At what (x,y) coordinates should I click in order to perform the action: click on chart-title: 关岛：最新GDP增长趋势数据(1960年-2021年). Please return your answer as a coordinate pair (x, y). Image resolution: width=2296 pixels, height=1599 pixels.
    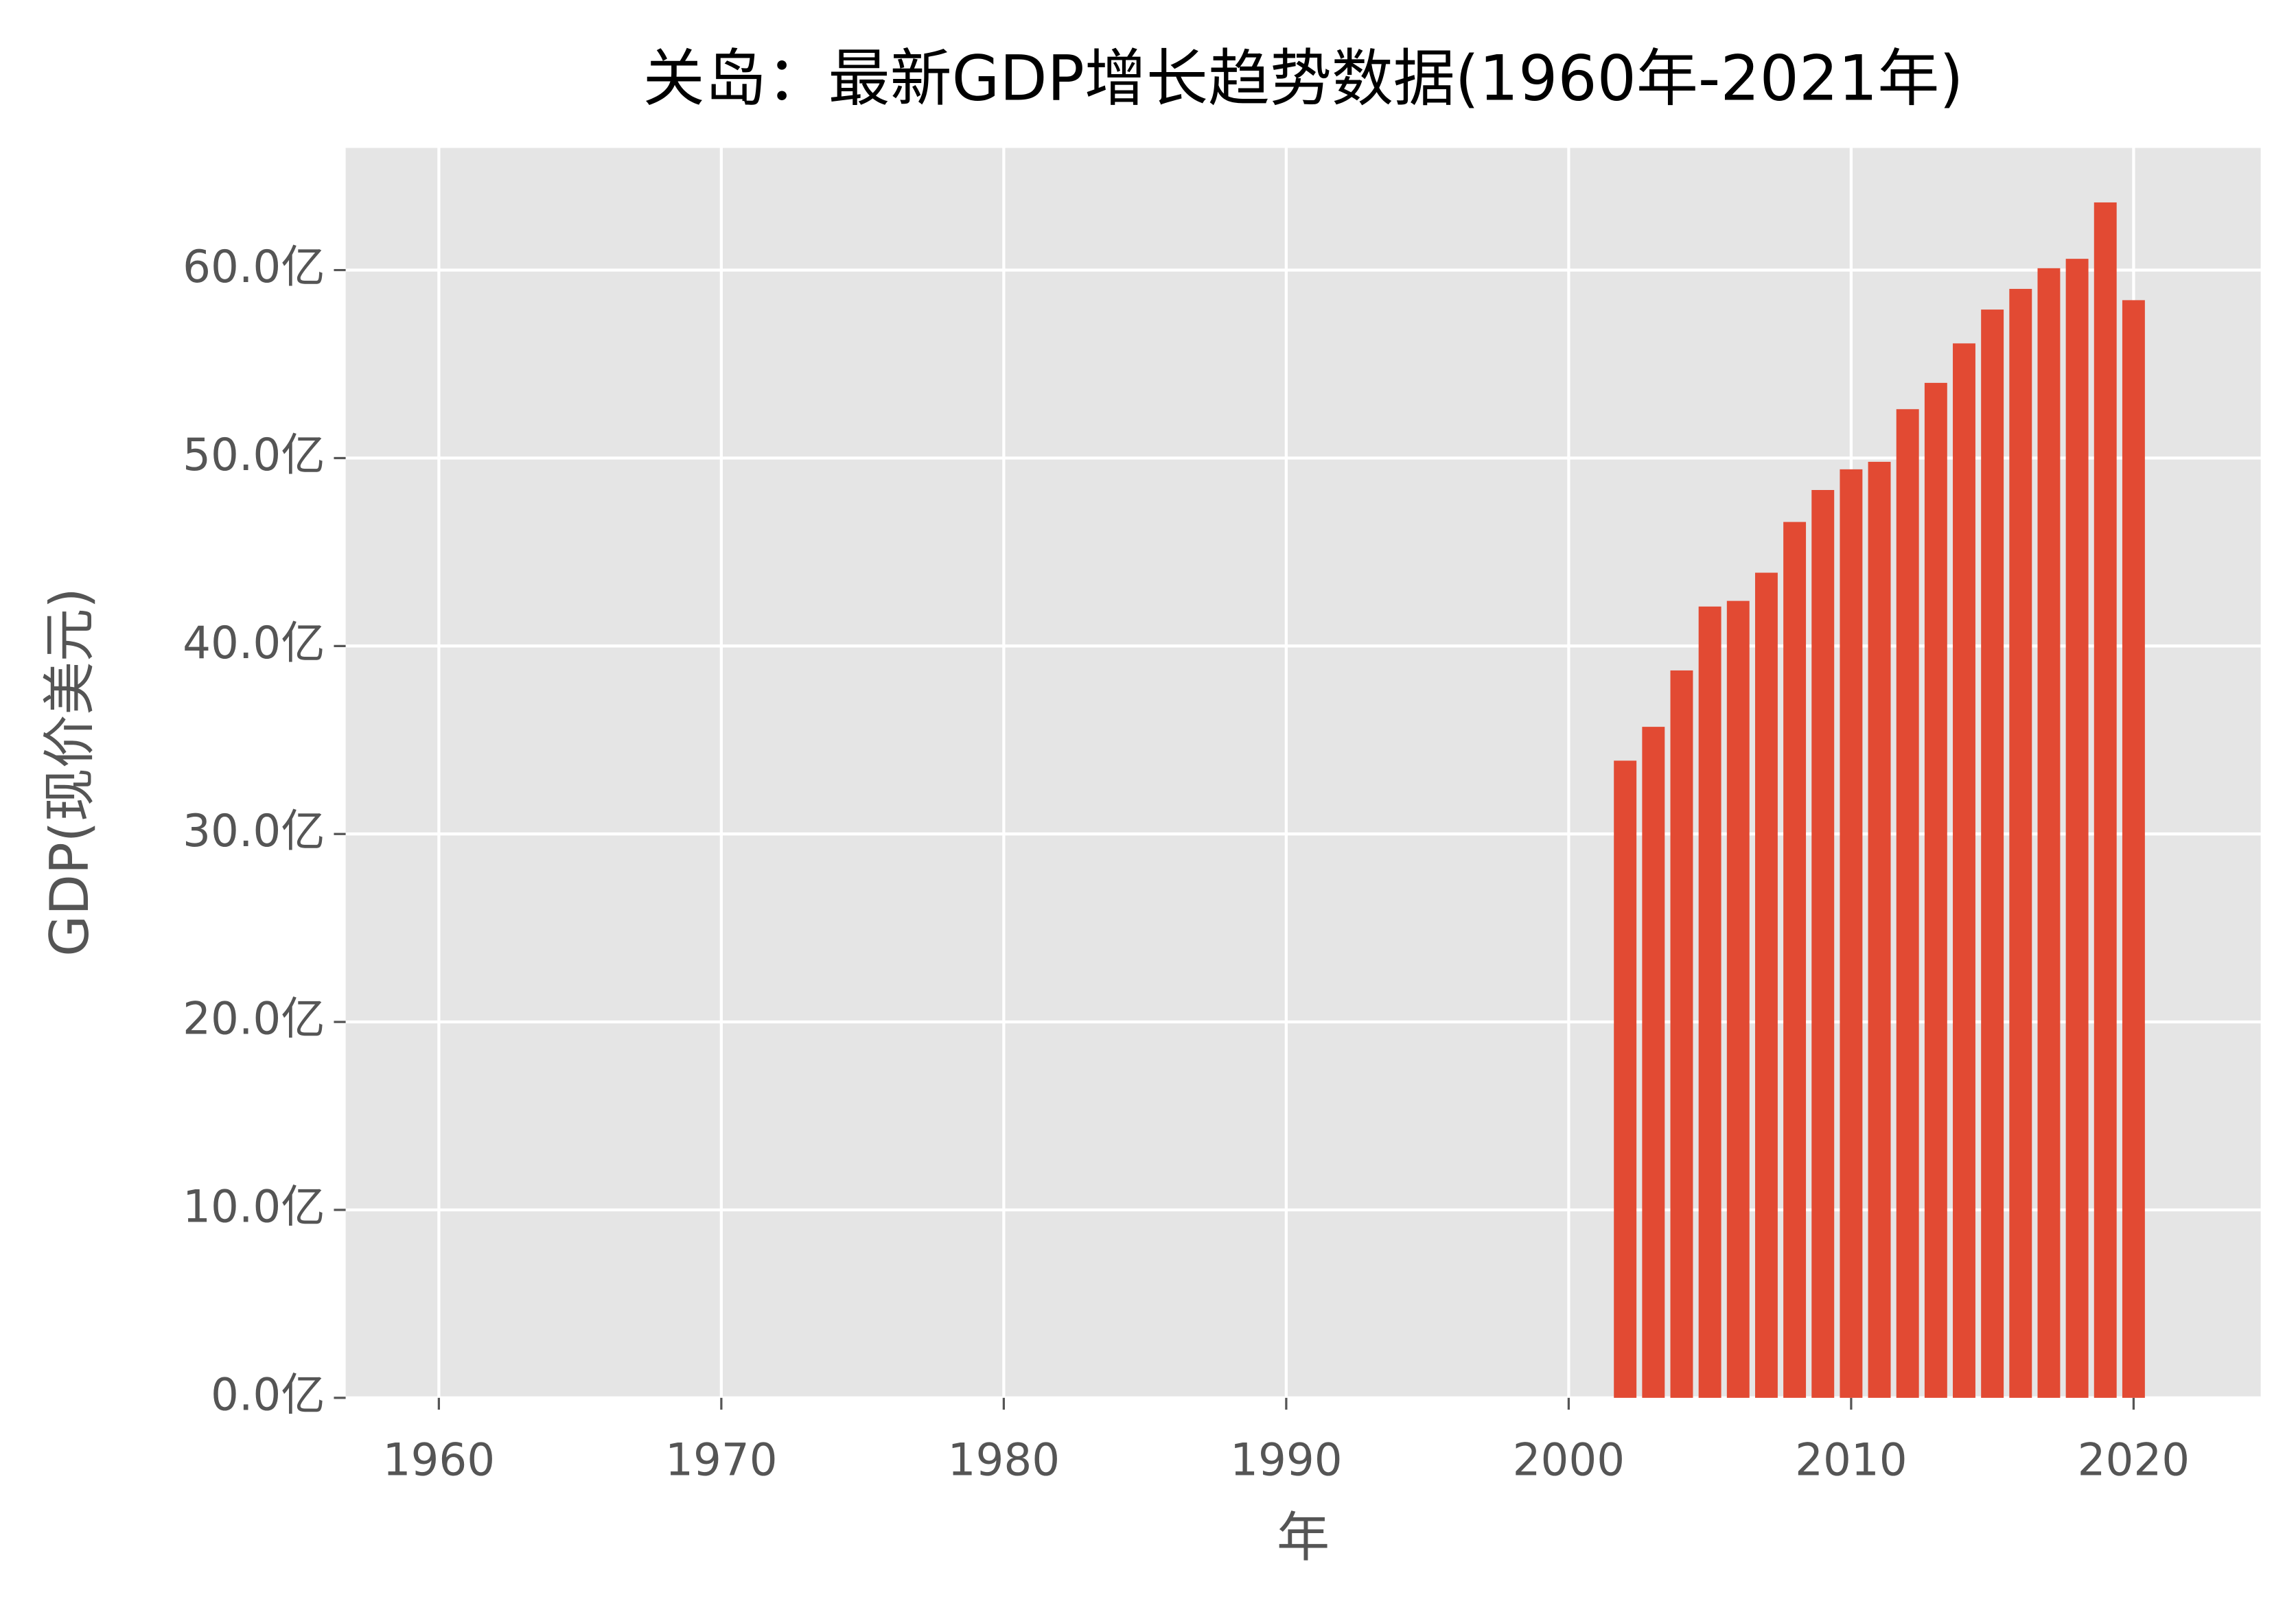
    Looking at the image, I should click on (1303, 79).